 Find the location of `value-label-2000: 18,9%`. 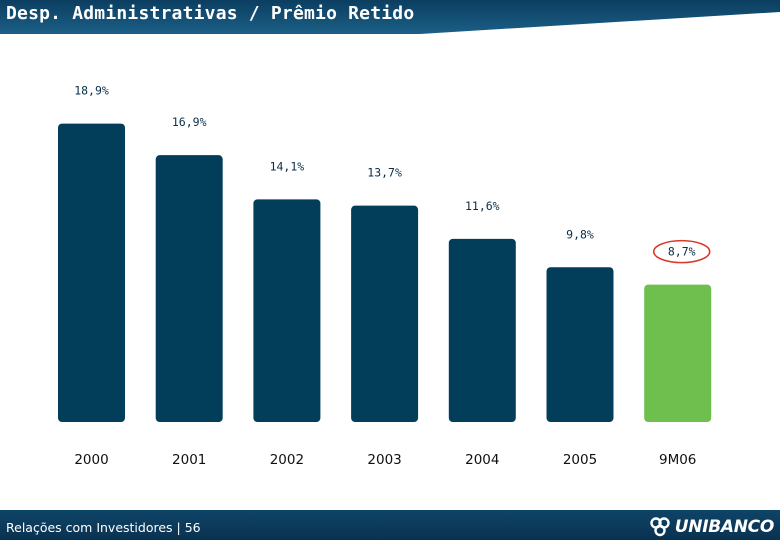

value-label-2000: 18,9% is located at coordinates (91, 91).